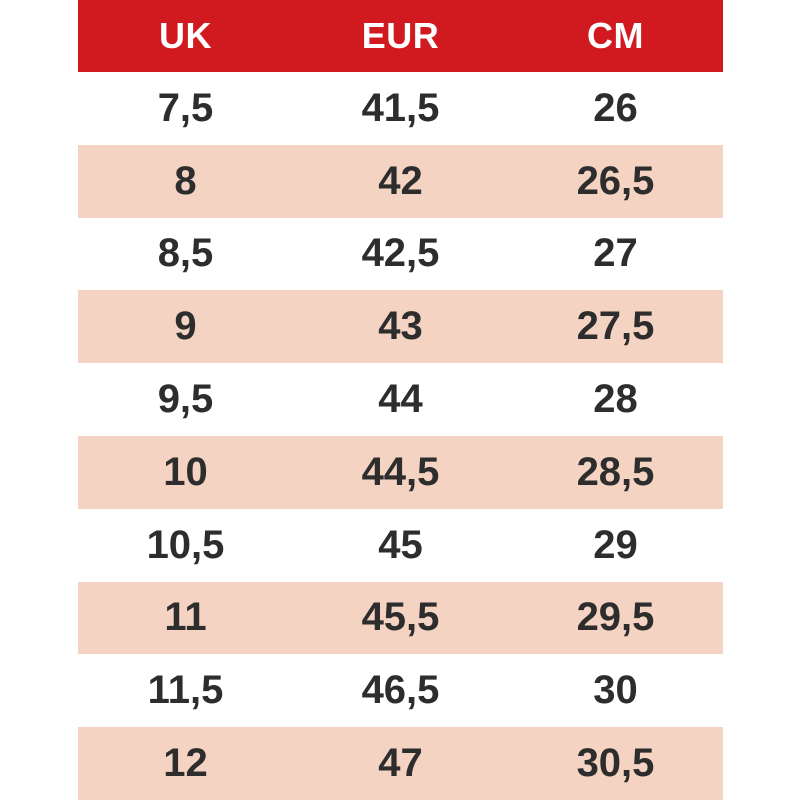  I want to click on table-cell: 11, so click(185, 618).